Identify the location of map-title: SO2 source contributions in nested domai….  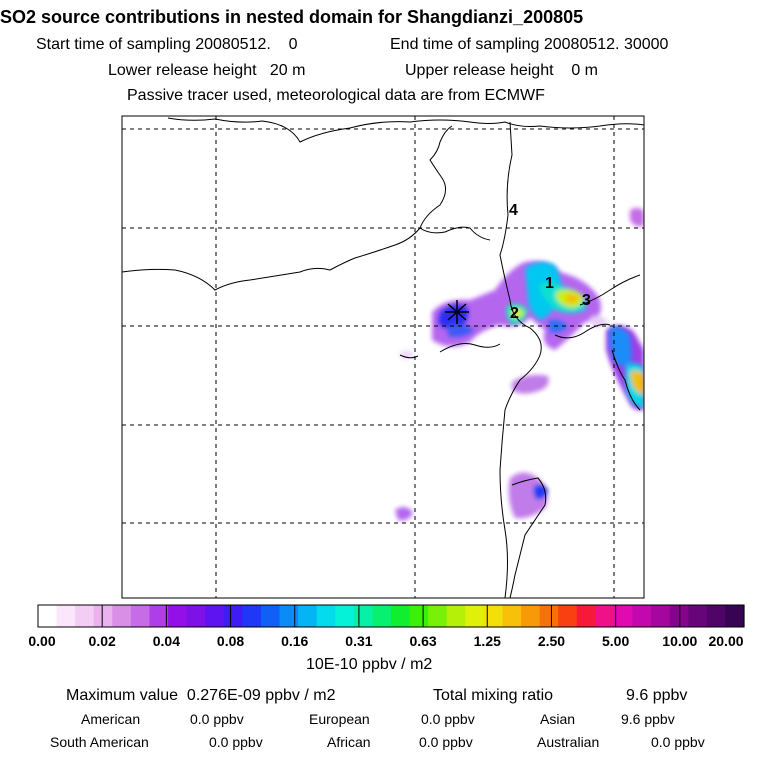
(292, 17).